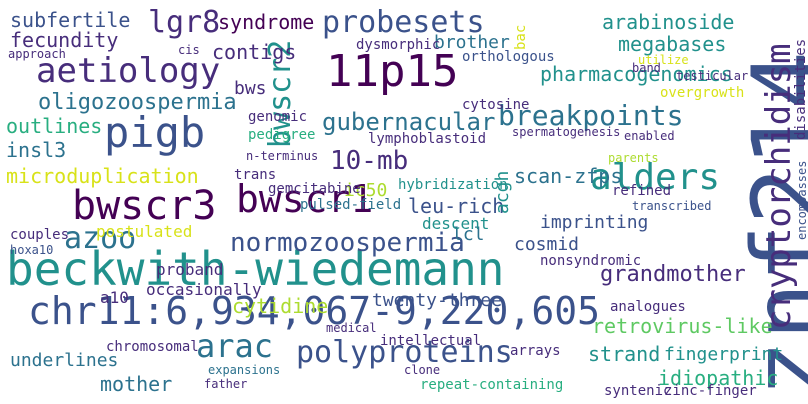  I want to click on word-polyproteins: polyproteins, so click(404, 352).